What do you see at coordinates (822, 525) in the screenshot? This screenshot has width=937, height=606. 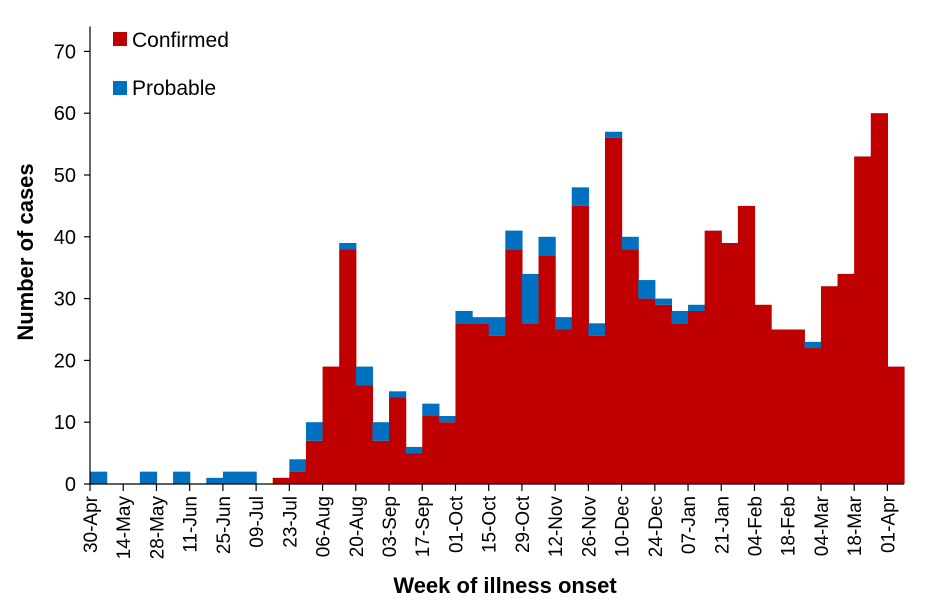 I see `x-tick-label: 04-Mar` at bounding box center [822, 525].